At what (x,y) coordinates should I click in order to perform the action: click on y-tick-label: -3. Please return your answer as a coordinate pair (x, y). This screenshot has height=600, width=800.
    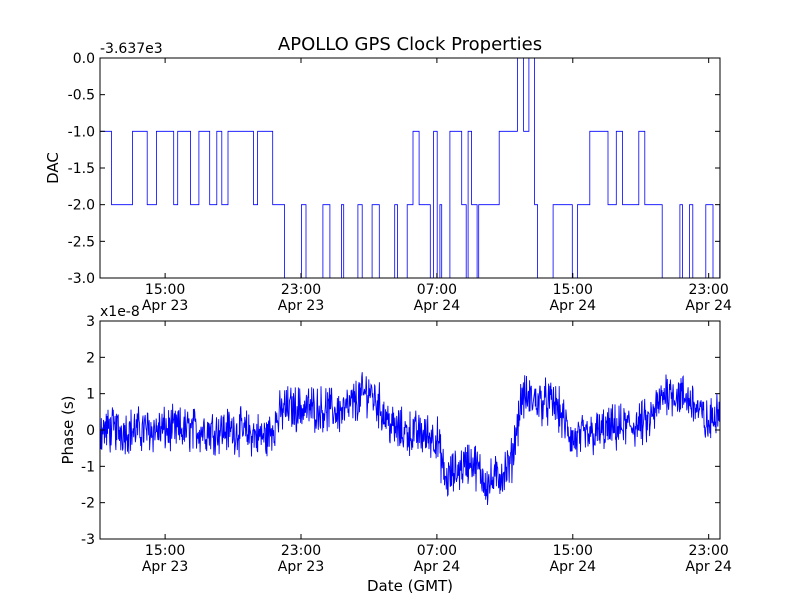
    Looking at the image, I should click on (88, 540).